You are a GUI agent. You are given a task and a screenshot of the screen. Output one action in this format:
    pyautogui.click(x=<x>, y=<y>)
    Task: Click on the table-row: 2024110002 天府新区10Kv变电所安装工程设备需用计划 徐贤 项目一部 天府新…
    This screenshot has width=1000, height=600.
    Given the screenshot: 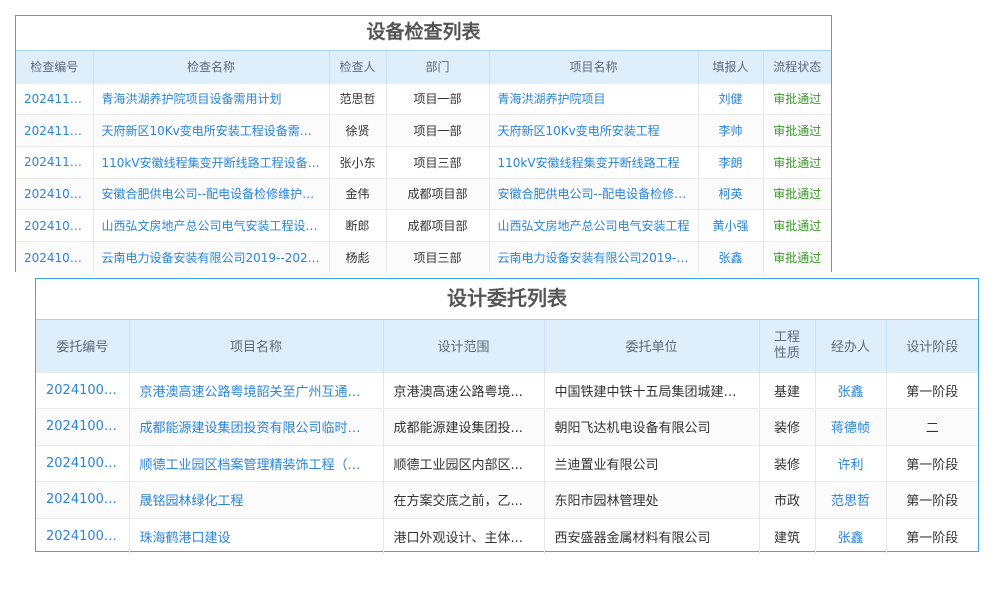 What is the action you would take?
    pyautogui.click(x=423, y=130)
    